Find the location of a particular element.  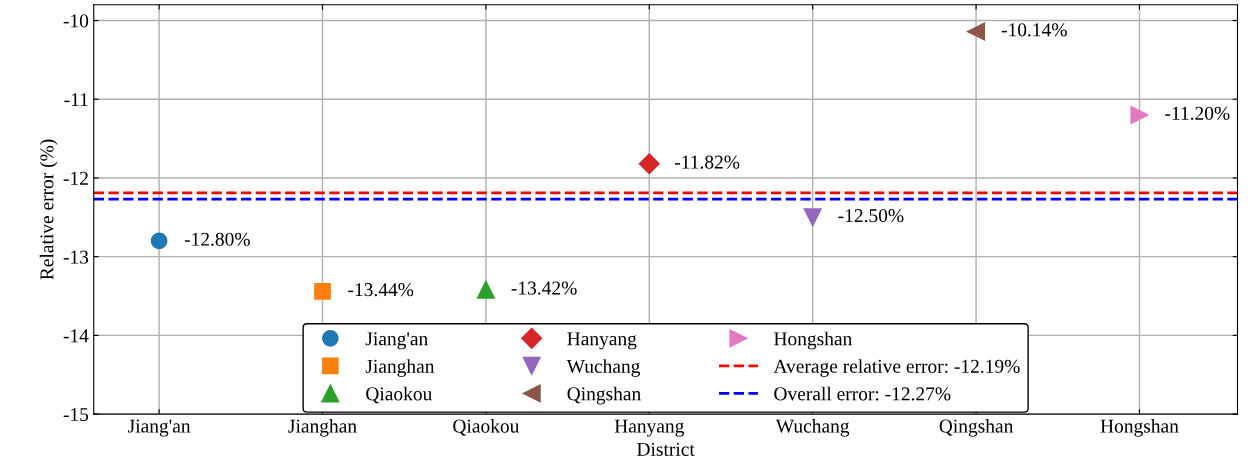

legend-label: Jiang'an is located at coordinates (396, 341).